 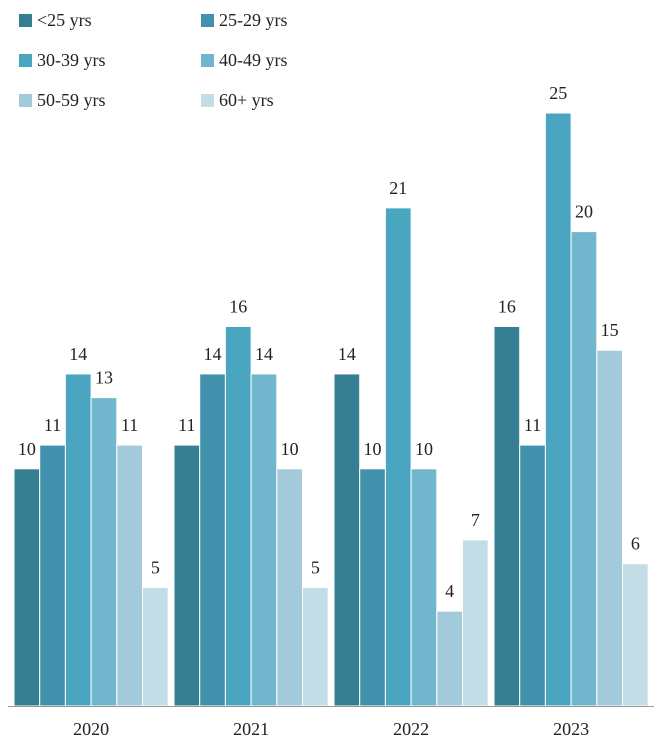 I want to click on x-tick-label: 2022, so click(x=411, y=729).